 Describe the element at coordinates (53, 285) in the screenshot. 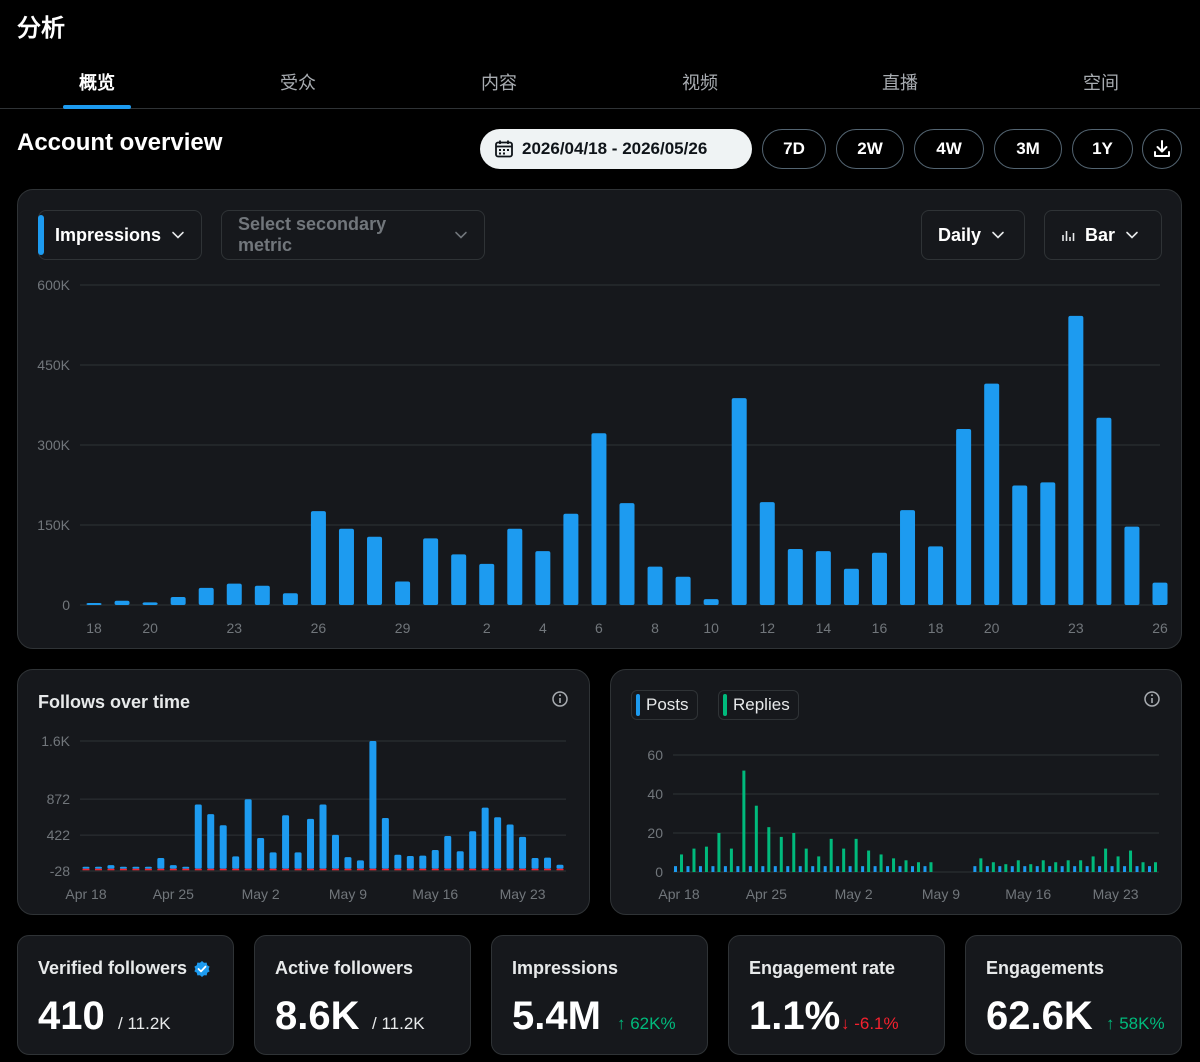

I see `y-tick-label: 600K` at that location.